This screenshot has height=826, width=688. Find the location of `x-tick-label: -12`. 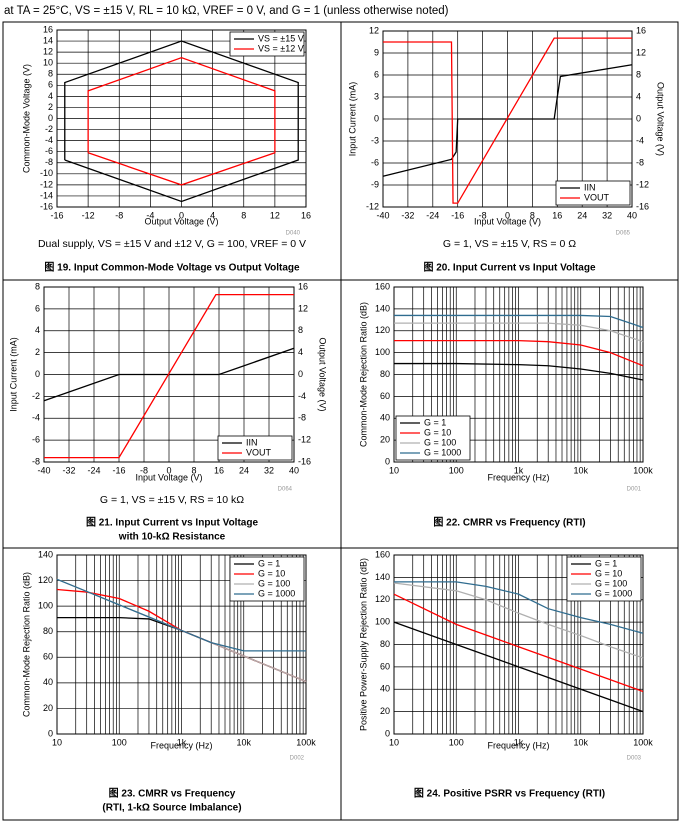

x-tick-label: -12 is located at coordinates (88, 215).